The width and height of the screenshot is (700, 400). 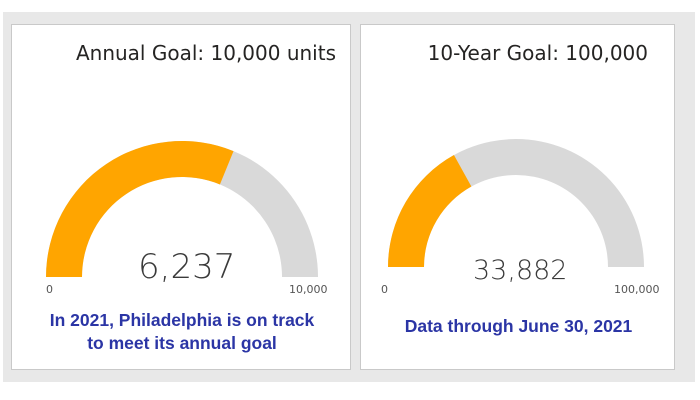 What do you see at coordinates (182, 320) in the screenshot?
I see `gauge-note-line: In 2021, Philadelphia is on track` at bounding box center [182, 320].